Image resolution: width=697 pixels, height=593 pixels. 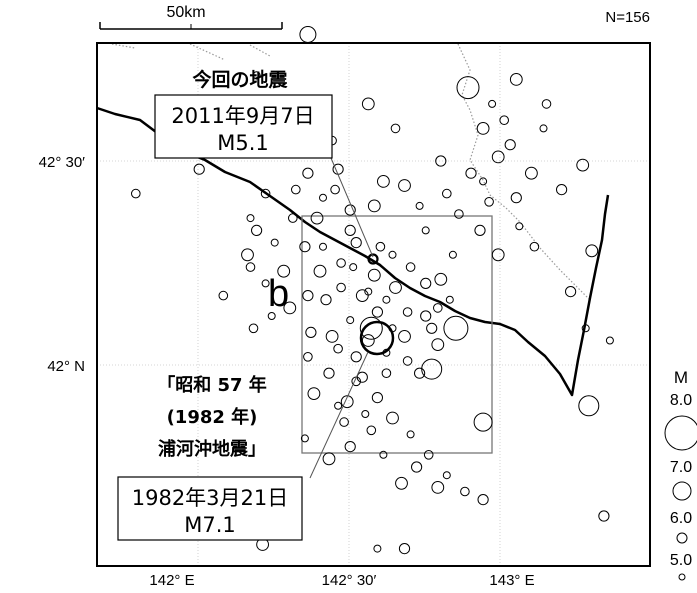 I want to click on callout-leaders, so click(x=341, y=318).